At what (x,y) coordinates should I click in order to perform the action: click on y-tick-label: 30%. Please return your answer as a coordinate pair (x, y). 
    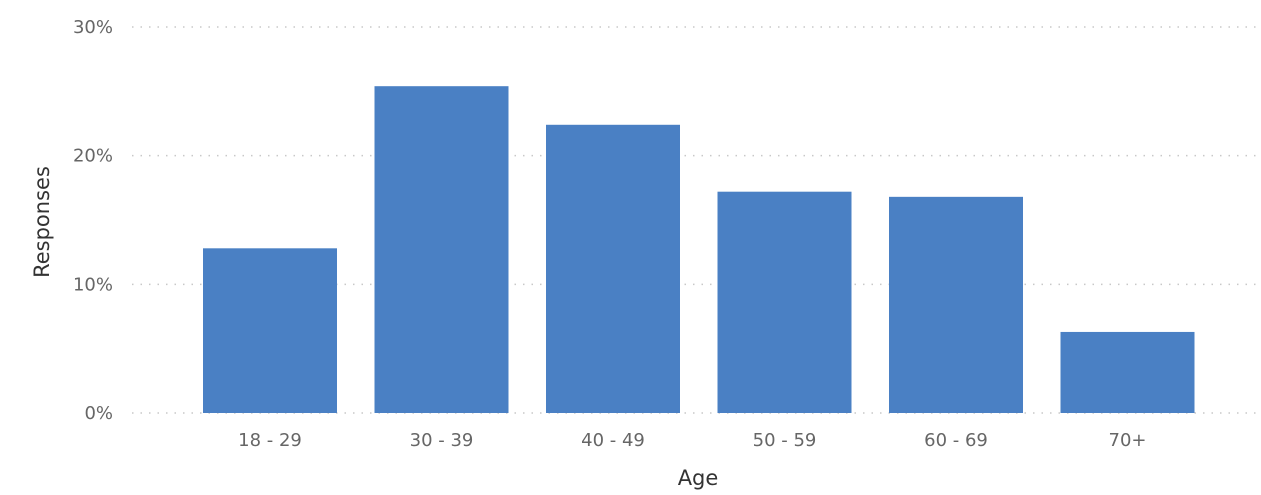
    Looking at the image, I should click on (93, 27).